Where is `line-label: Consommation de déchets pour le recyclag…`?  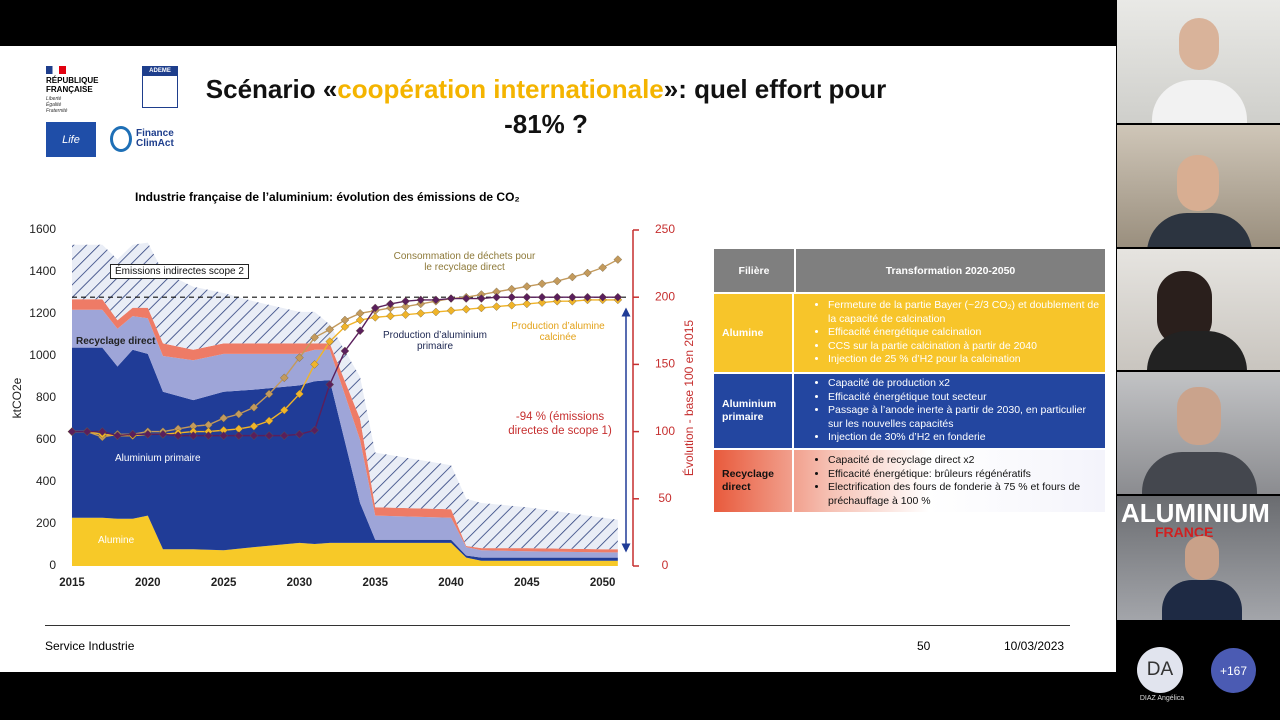 line-label: Consommation de déchets pour le recyclag… is located at coordinates (464, 262).